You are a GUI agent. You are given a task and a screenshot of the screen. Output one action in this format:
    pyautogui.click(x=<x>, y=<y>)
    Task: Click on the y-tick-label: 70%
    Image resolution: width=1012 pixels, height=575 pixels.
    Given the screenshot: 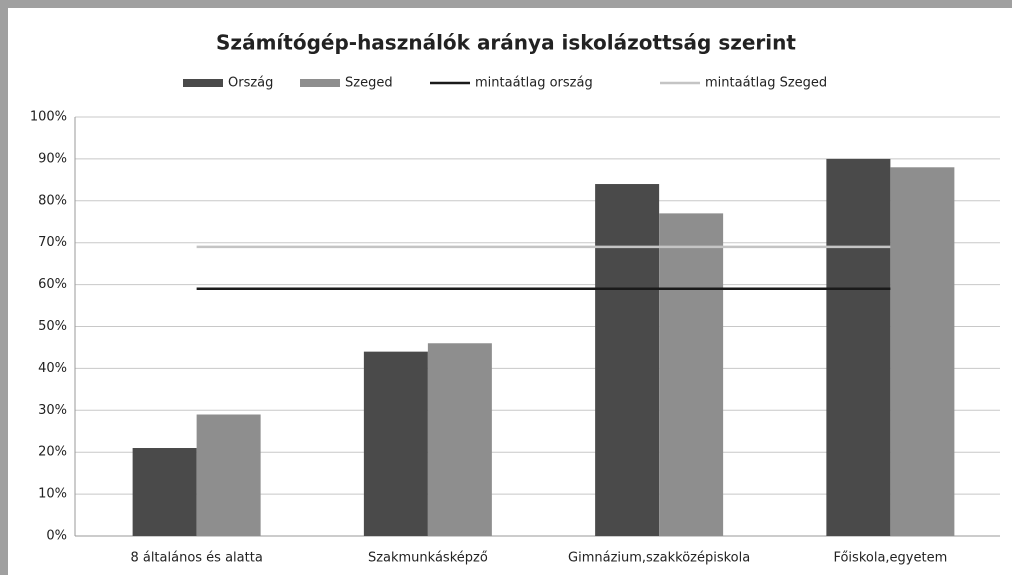 What is the action you would take?
    pyautogui.click(x=52, y=242)
    